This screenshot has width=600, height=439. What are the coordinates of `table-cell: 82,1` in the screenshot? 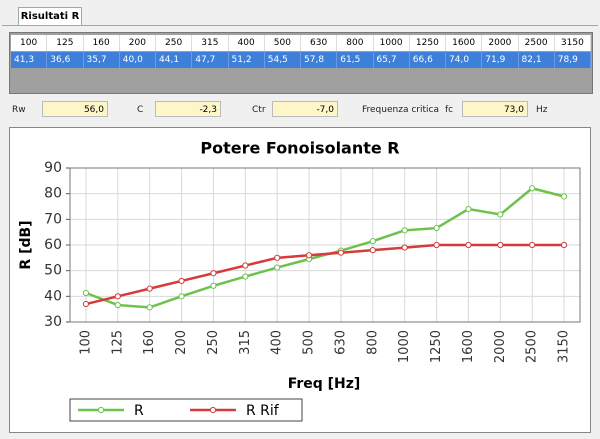 It's located at (536, 60).